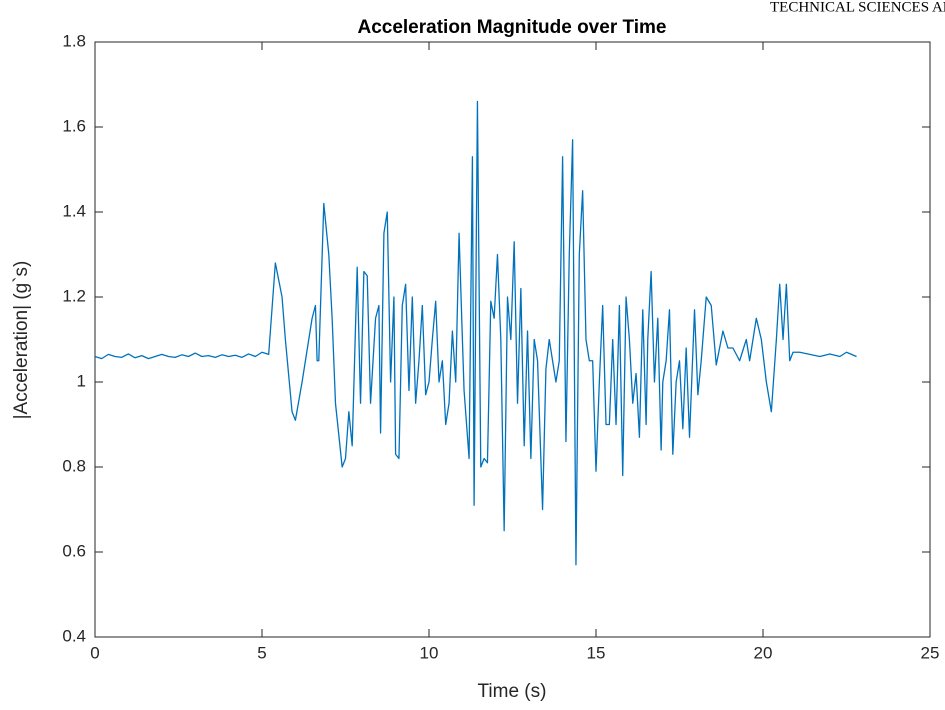 Image resolution: width=945 pixels, height=710 pixels. Describe the element at coordinates (512, 691) in the screenshot. I see `x-axis-label: Time (s)` at that location.